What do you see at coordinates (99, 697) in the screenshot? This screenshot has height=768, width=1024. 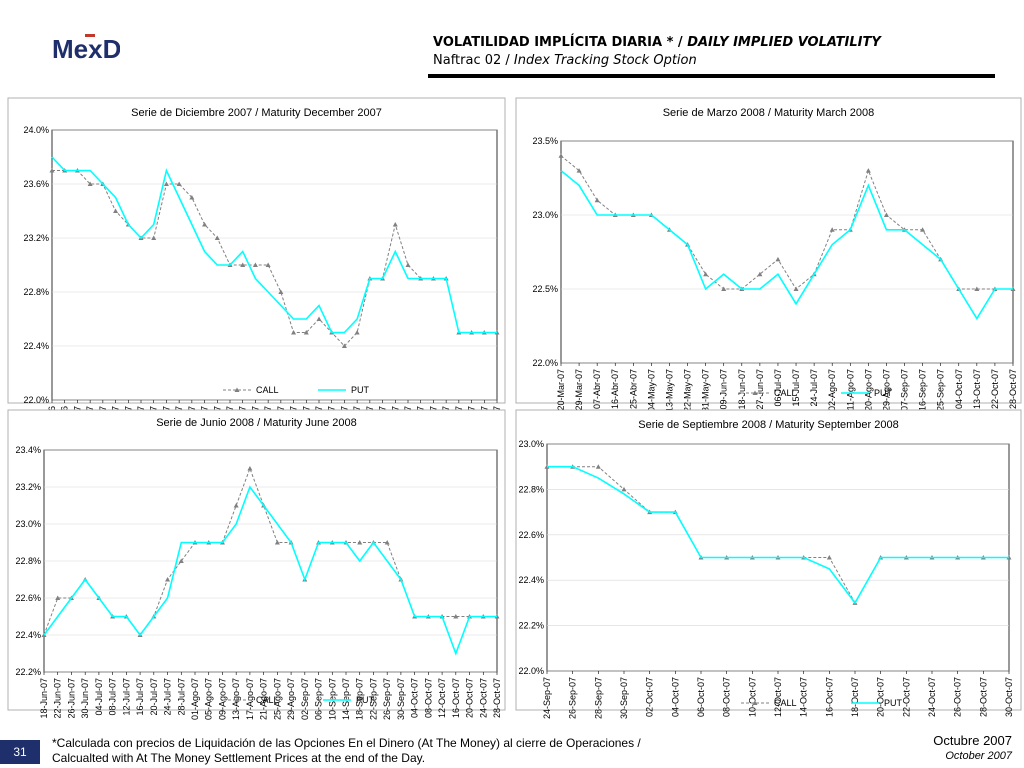 I see `x-tick-label: 04-Jul-07` at bounding box center [99, 697].